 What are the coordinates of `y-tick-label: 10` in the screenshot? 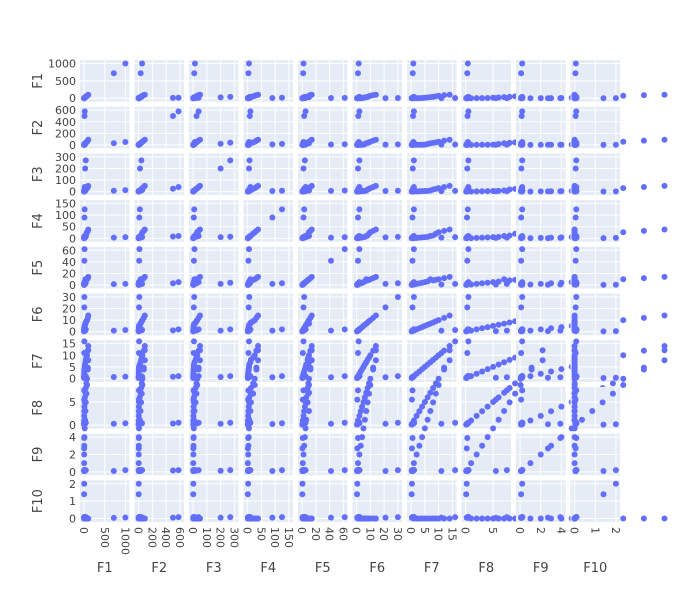 It's located at (69, 320).